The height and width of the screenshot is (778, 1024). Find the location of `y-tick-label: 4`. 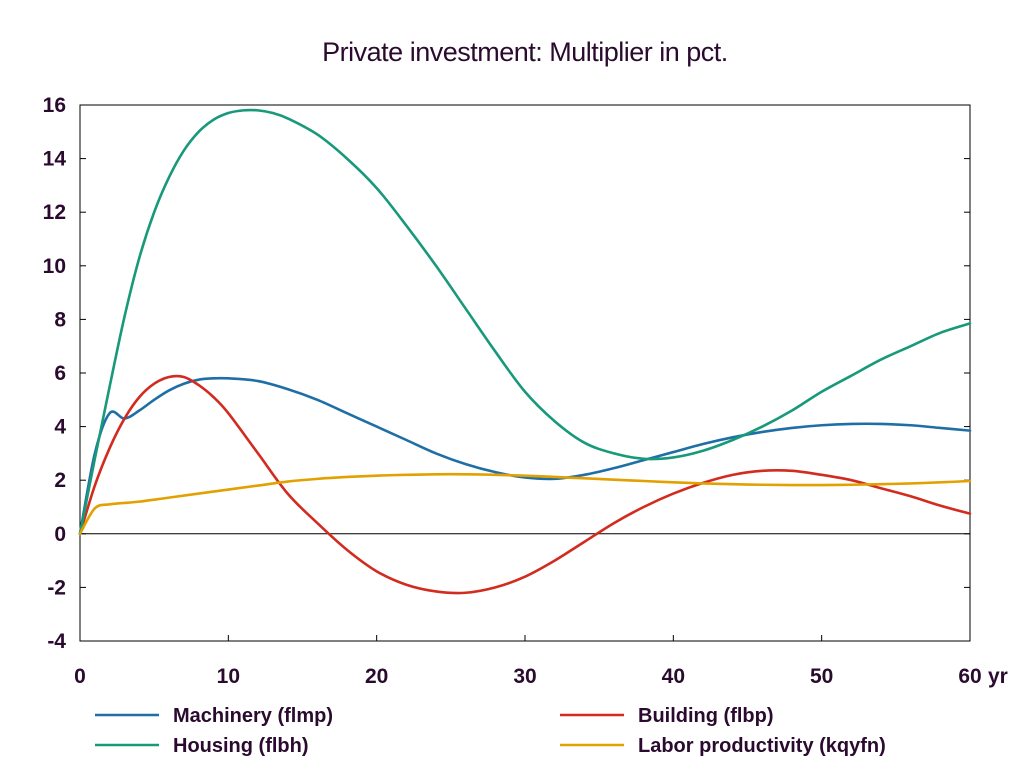

y-tick-label: 4 is located at coordinates (60, 427).